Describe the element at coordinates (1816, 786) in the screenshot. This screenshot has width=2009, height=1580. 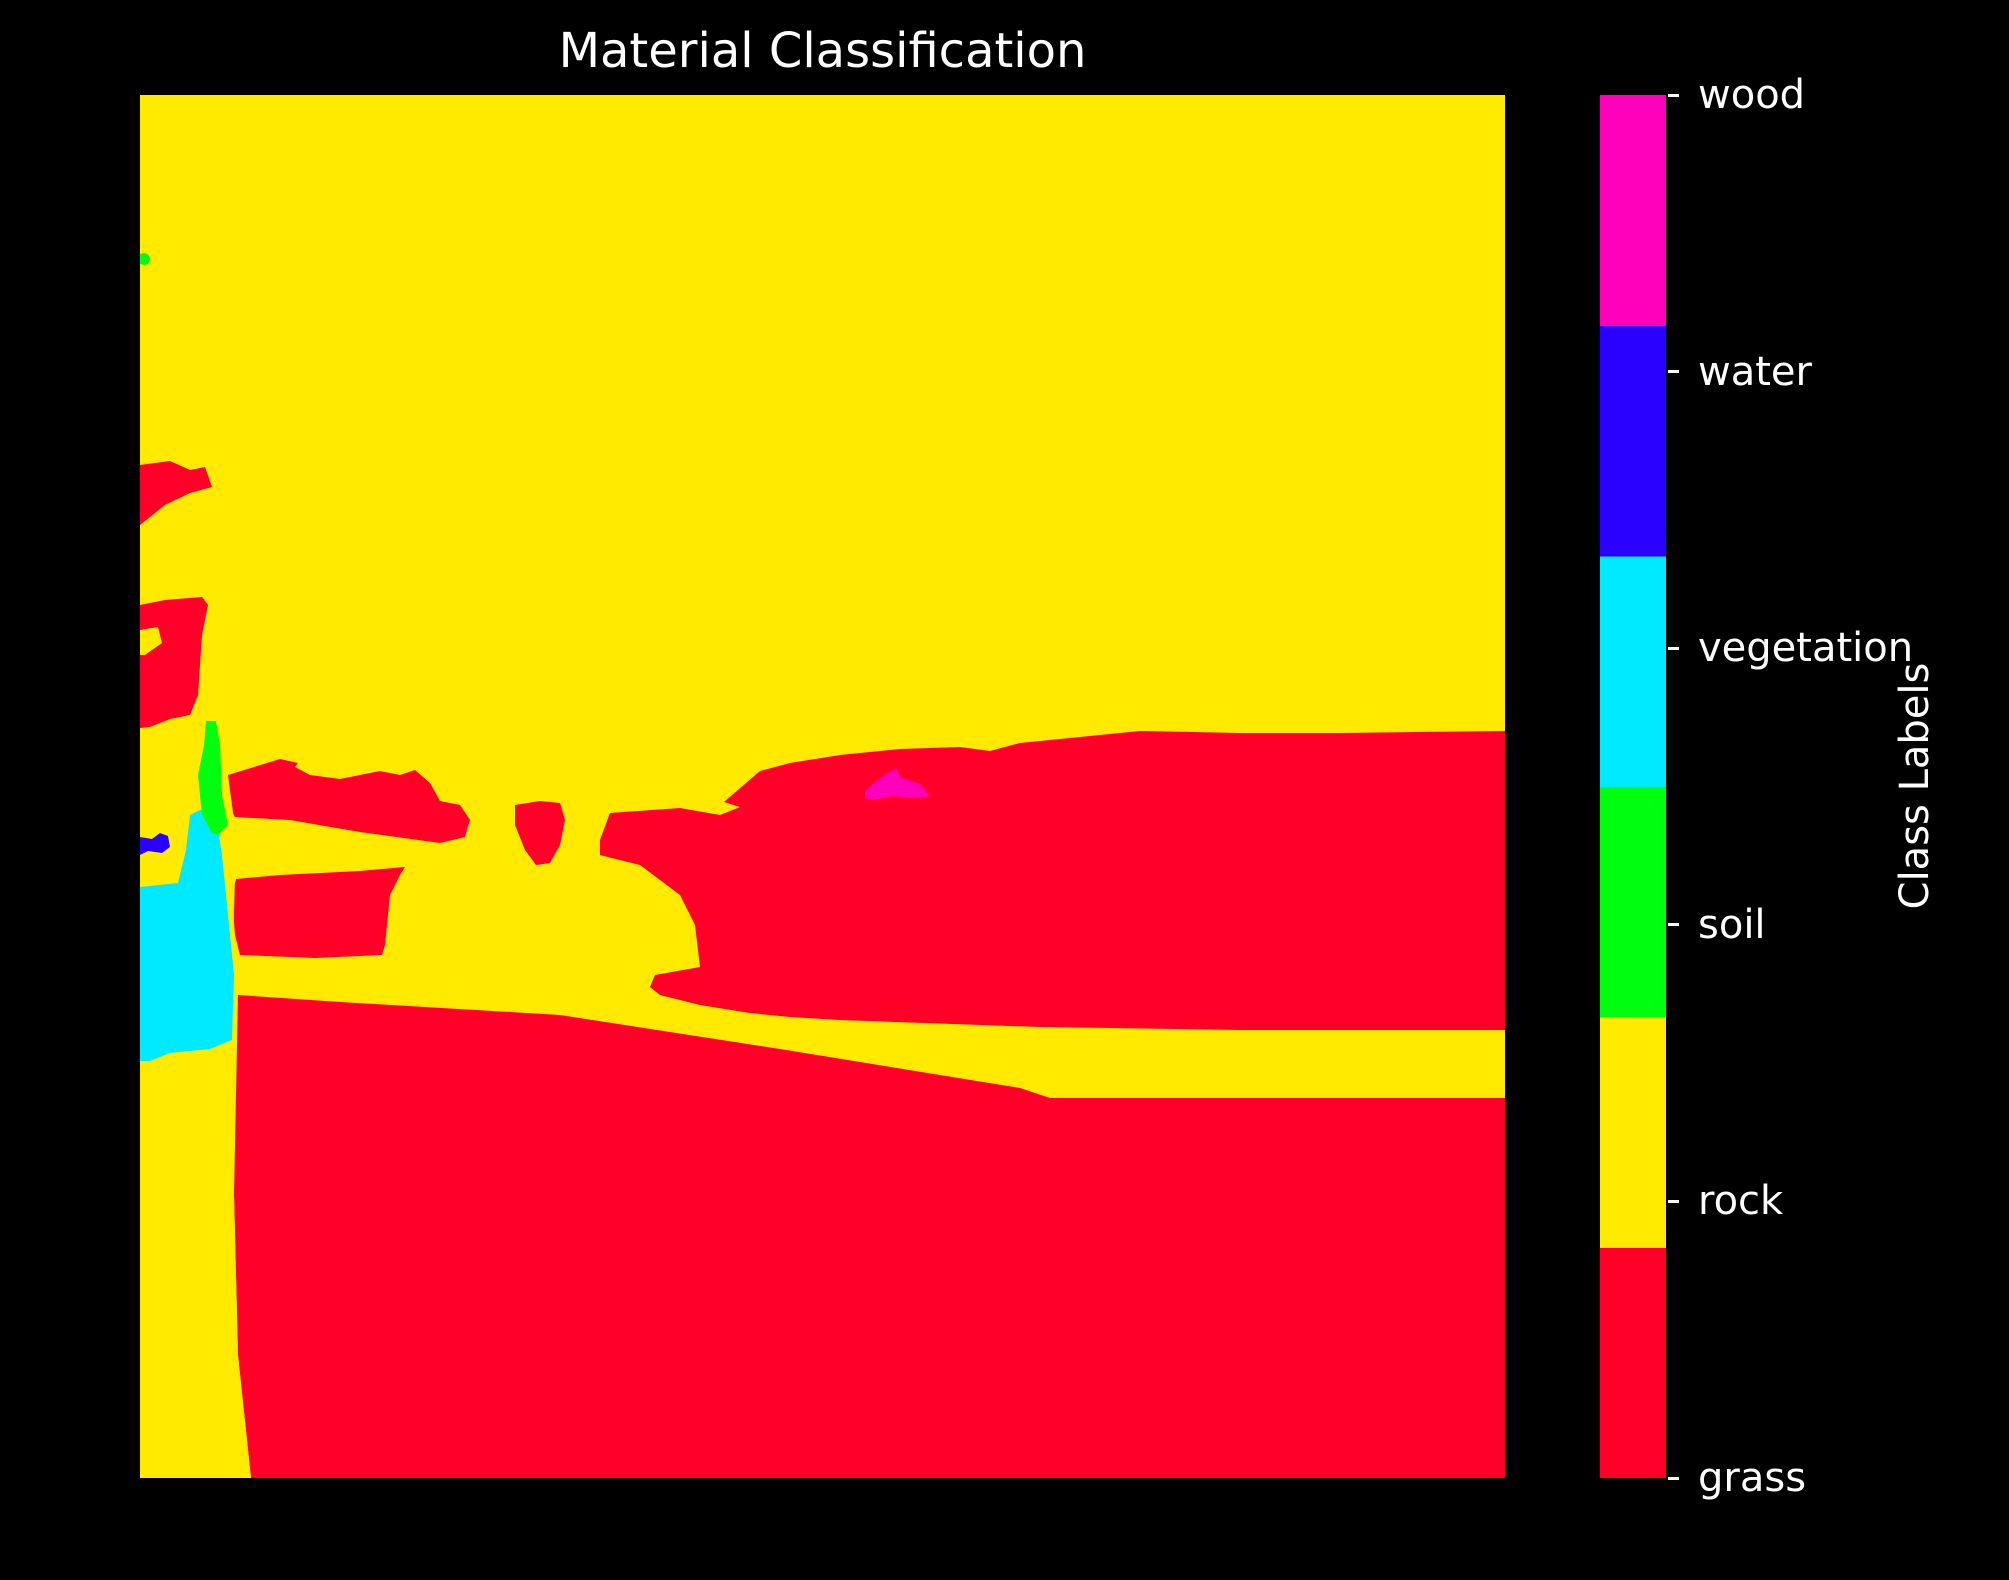
I see `colorbar-ticks: grass rock soil vegetation water wood` at that location.